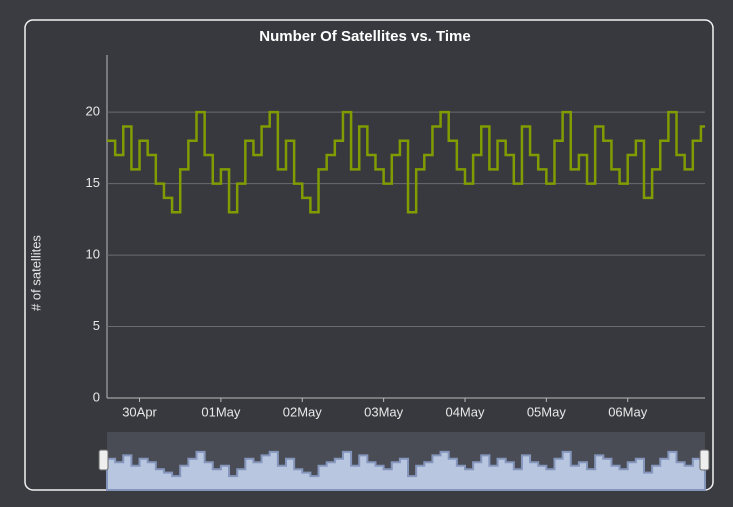 The image size is (733, 507). Describe the element at coordinates (406, 470) in the screenshot. I see `navigator-area` at that location.